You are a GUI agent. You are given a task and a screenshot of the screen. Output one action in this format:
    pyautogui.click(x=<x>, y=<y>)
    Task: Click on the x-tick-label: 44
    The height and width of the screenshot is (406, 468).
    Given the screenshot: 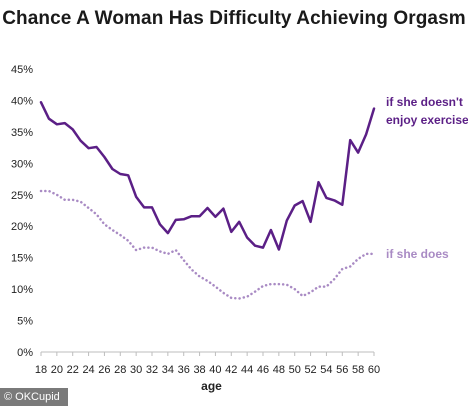 What is the action you would take?
    pyautogui.click(x=247, y=370)
    